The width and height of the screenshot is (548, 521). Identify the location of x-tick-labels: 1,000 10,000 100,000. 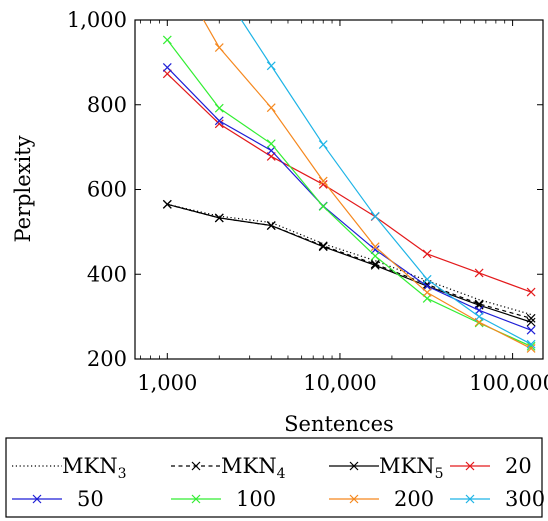
(342, 383).